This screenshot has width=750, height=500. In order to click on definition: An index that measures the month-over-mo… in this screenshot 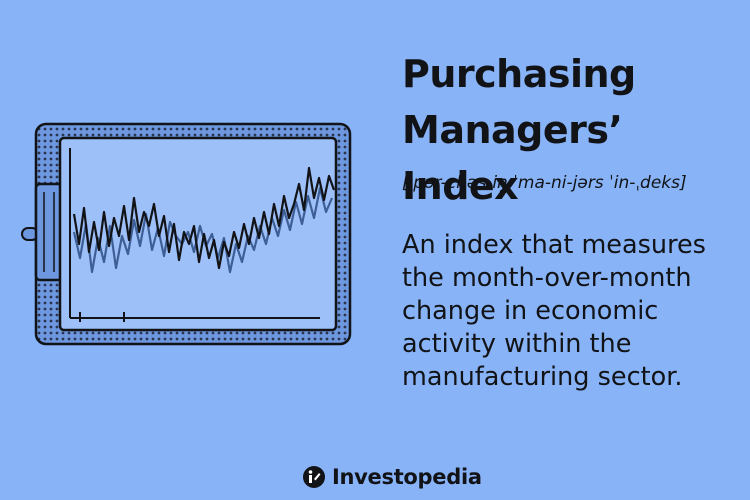, I will do `click(554, 311)`.